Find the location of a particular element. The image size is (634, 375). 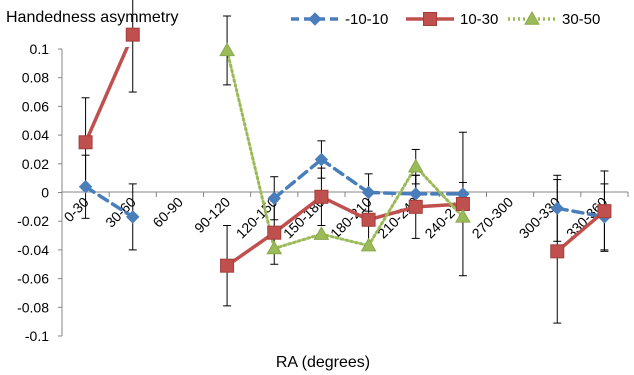

legend-30-50-label: 30-50 is located at coordinates (581, 19).